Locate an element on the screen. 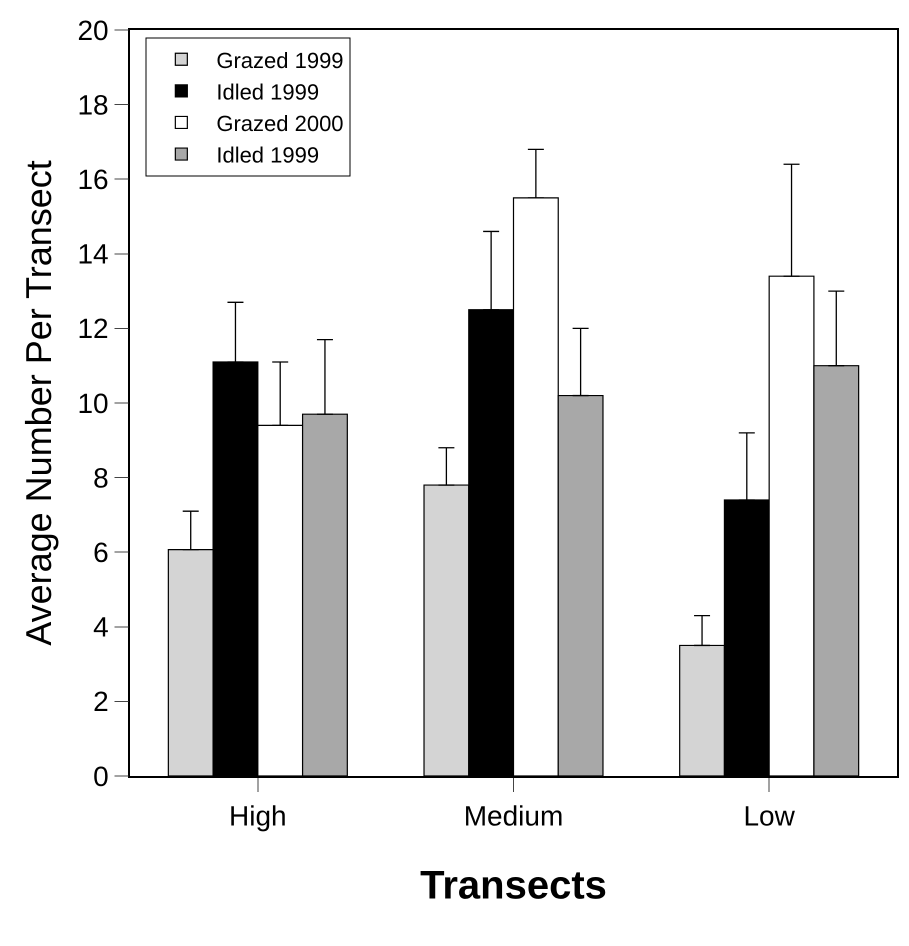 This screenshot has height=946, width=909. y-tick-label: 6 is located at coordinates (101, 552).